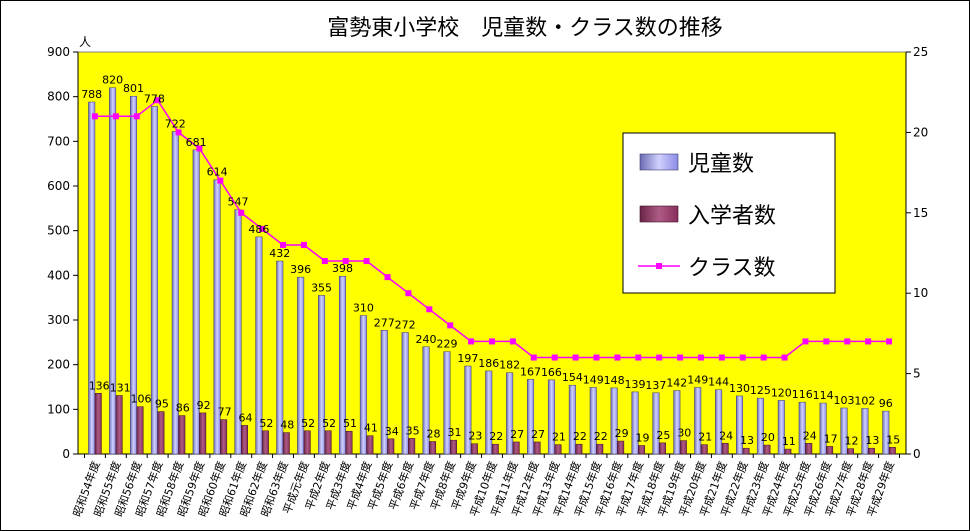 The width and height of the screenshot is (970, 531). I want to click on data-label-enrollment: 722, so click(175, 124).